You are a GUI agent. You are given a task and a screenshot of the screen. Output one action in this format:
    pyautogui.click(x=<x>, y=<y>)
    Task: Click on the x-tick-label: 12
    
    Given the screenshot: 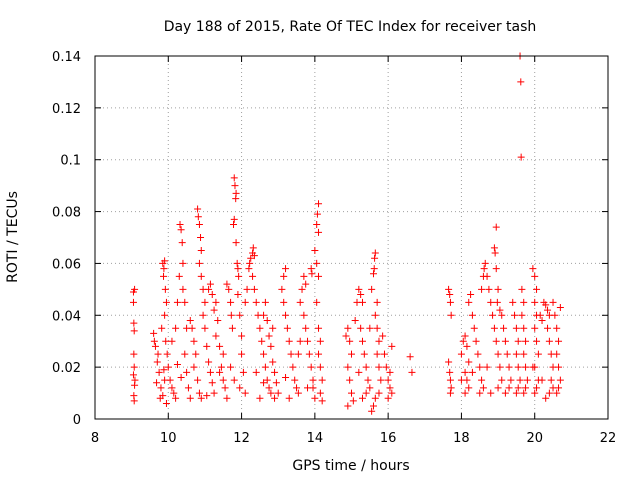 What is the action you would take?
    pyautogui.click(x=241, y=438)
    